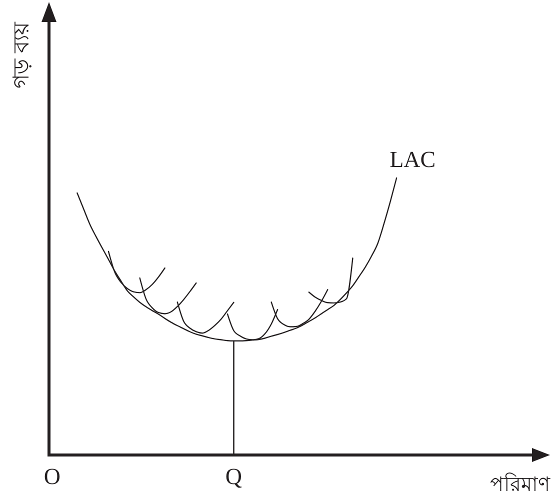 The height and width of the screenshot is (499, 552). I want to click on ylabel: গড় ব্যয়, so click(21, 55).